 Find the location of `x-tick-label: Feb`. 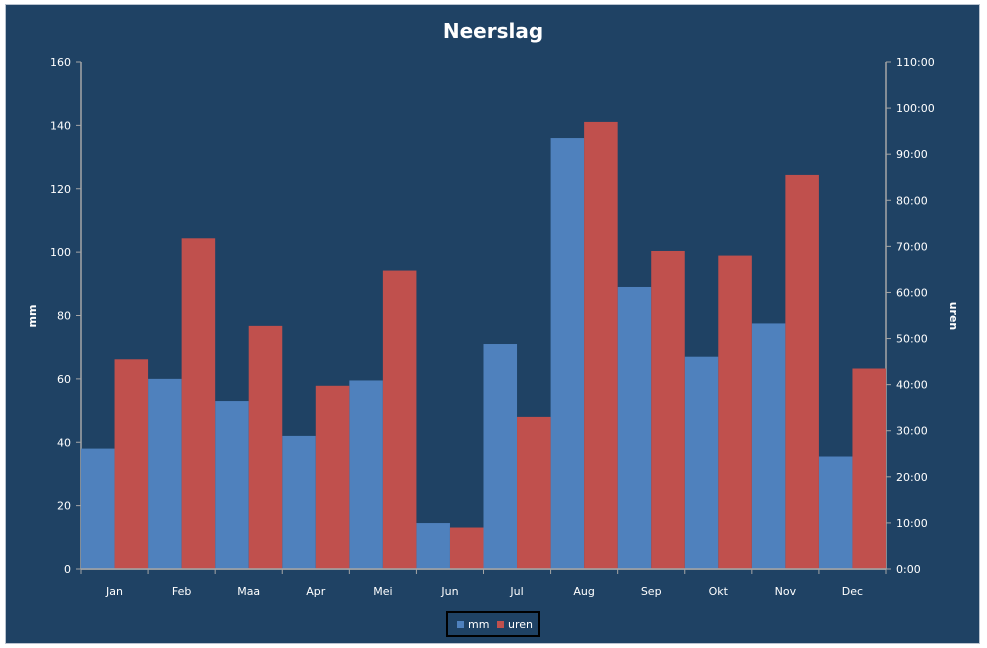

x-tick-label: Feb is located at coordinates (181, 591).